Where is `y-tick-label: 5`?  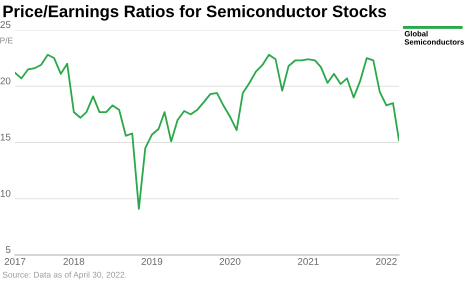
y-tick-label: 5 is located at coordinates (8, 250).